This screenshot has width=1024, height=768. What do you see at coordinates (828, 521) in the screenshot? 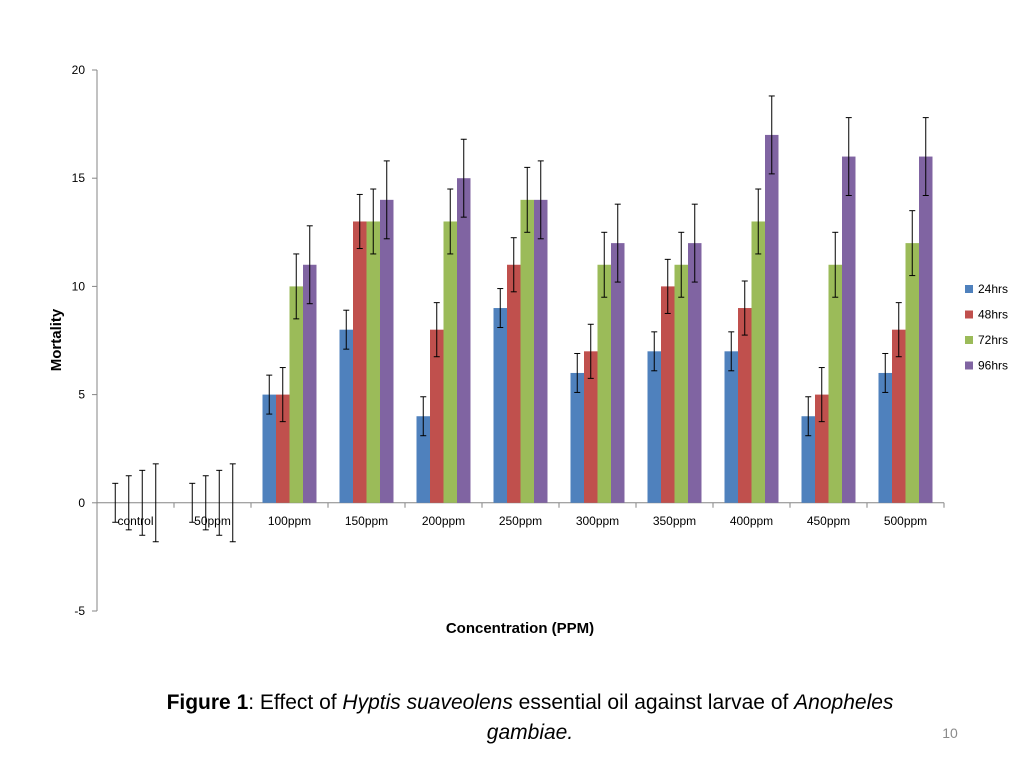
I see `x-tick-label-450ppm: 450ppm` at bounding box center [828, 521].